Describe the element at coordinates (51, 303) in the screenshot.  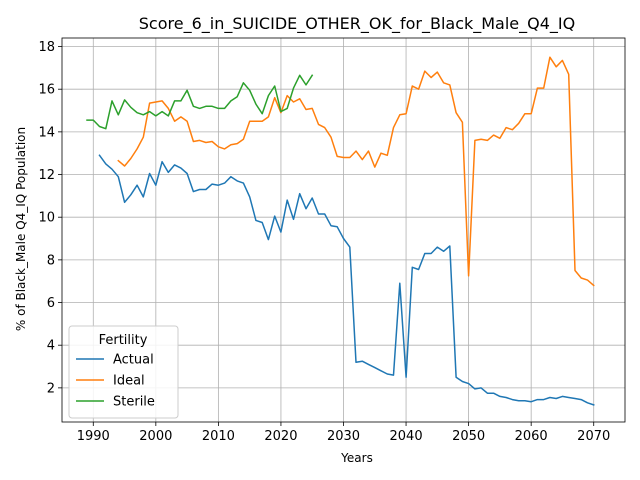
I see `y-tick-label: 6` at that location.